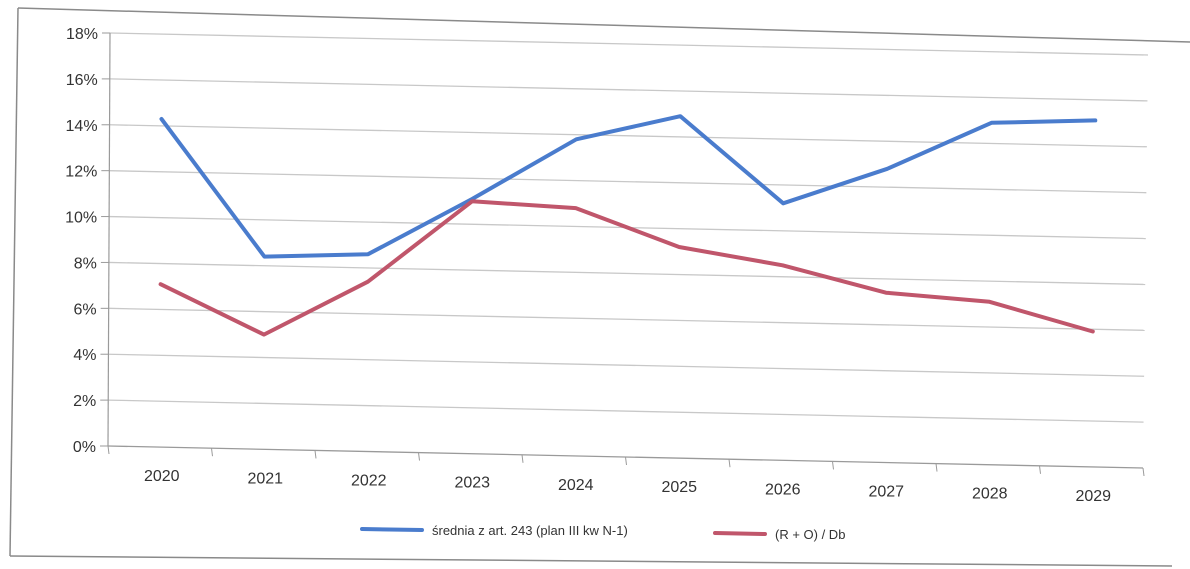 Image resolution: width=1190 pixels, height=569 pixels. What do you see at coordinates (369, 481) in the screenshot?
I see `x-tick-label: 2022` at bounding box center [369, 481].